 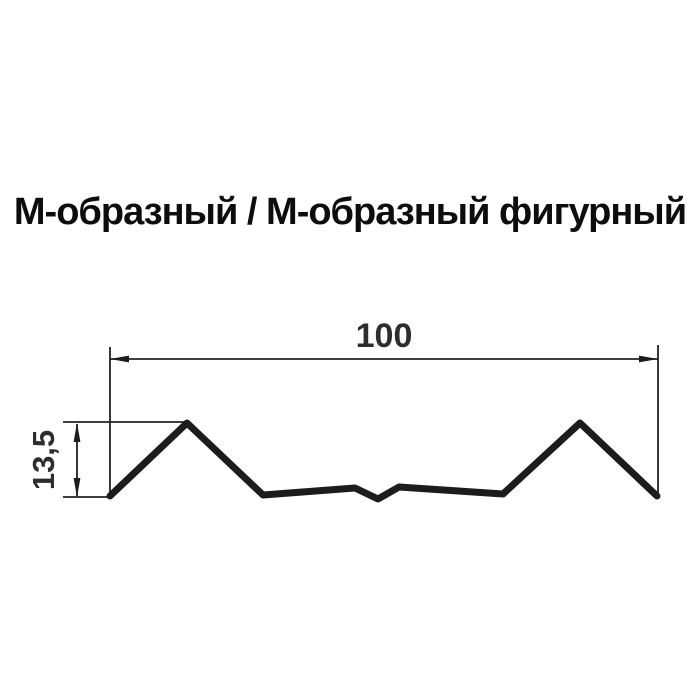 What do you see at coordinates (350, 212) in the screenshot?
I see `drawing-title: М-образный / М-образный фигурный` at bounding box center [350, 212].